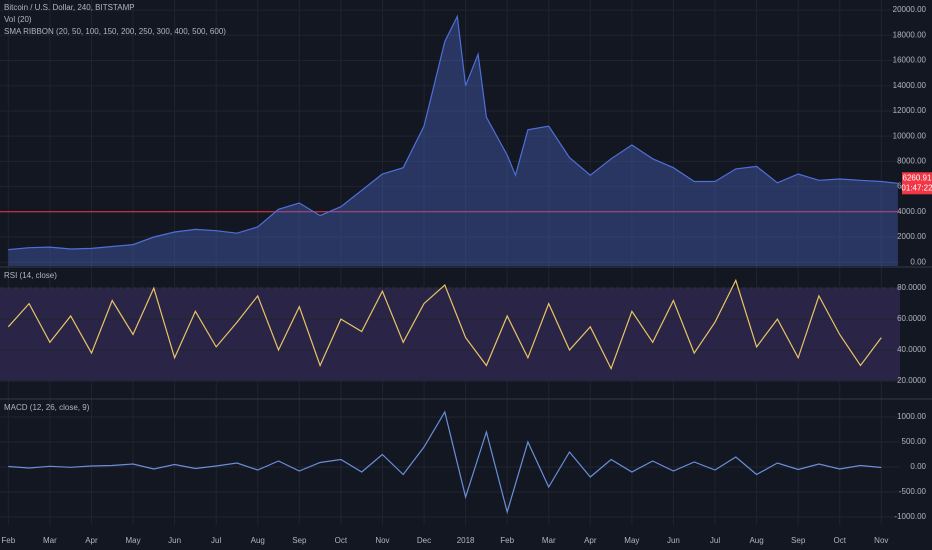 The image size is (932, 550). I want to click on y-tick-label: 18000.00, so click(910, 34).